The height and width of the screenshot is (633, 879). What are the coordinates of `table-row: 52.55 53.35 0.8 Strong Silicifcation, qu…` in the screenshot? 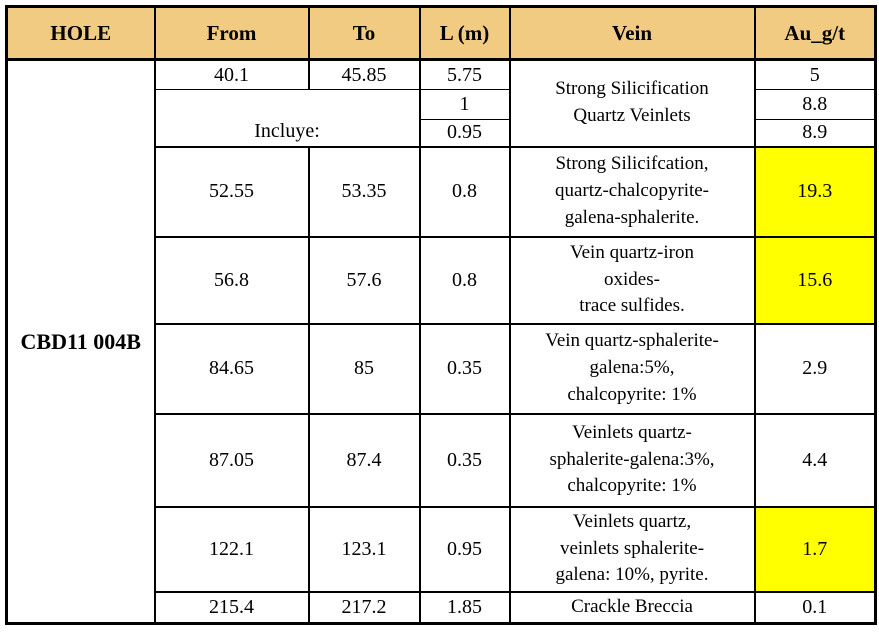 It's located at (442, 191).